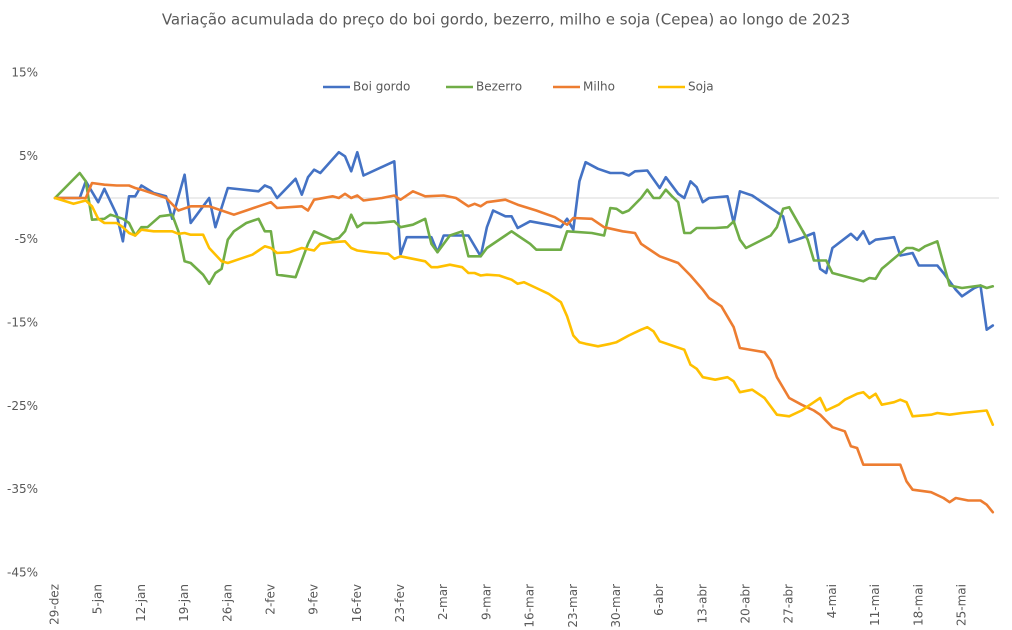  I want to click on y-tick-label: -45%, so click(22, 573).